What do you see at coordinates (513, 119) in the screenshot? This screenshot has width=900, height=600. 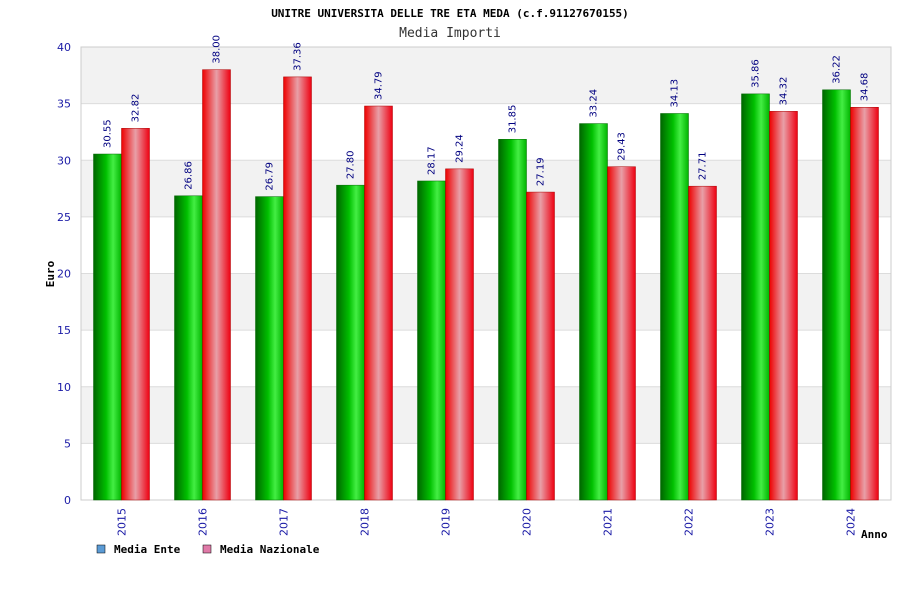 I see `value-label-media-ente-2020: 31.85` at bounding box center [513, 119].